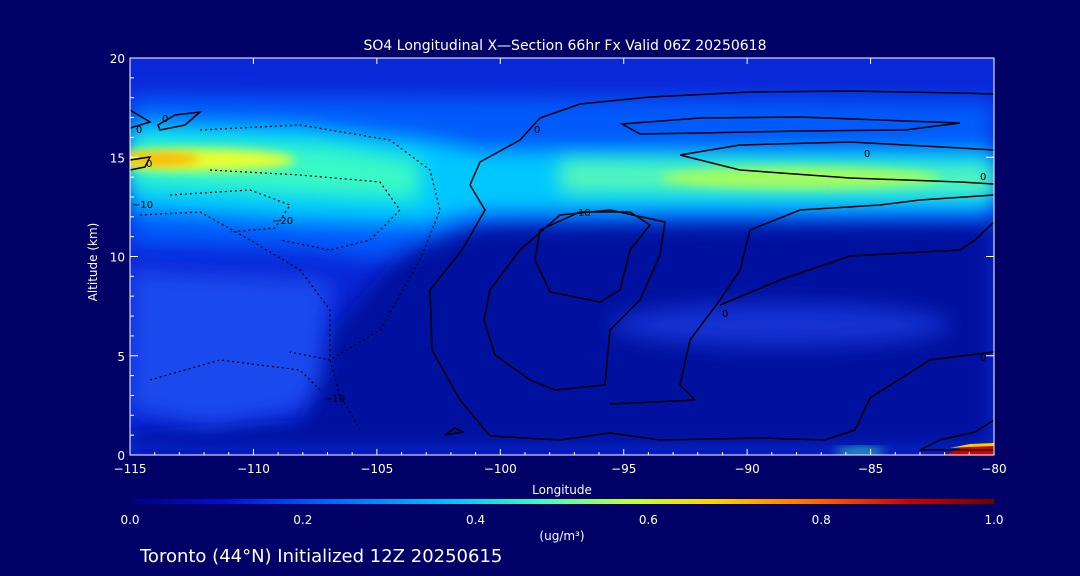  I want to click on x-tick-label: −85, so click(870, 469).